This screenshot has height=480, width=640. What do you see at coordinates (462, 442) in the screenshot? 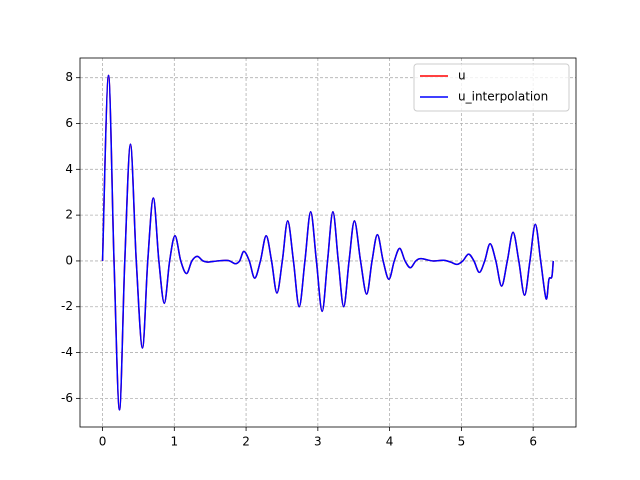
I see `x-tick-label: 5` at bounding box center [462, 442].